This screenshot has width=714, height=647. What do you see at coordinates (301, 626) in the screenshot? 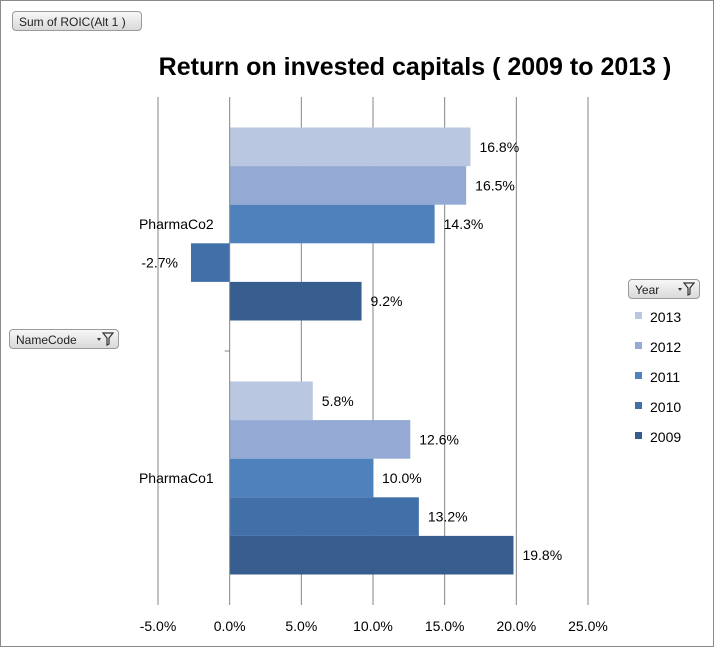
I see `x-tick-label: 5.0%` at bounding box center [301, 626].